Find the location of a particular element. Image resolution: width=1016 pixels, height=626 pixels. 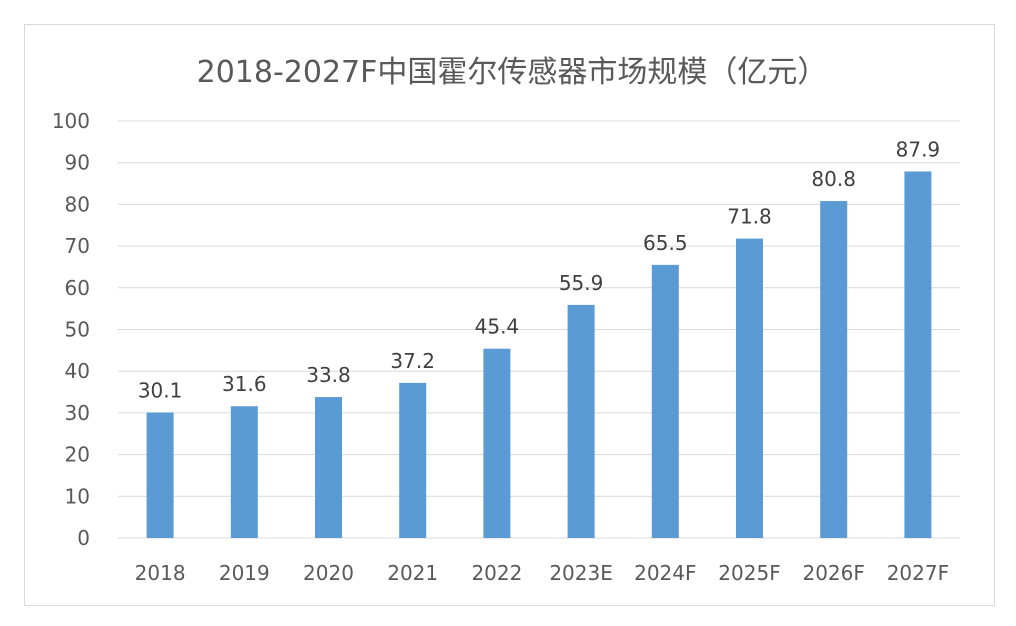

y-axis: 0 10 20 30 40 50 60 70 80 90 100 is located at coordinates (71, 329).